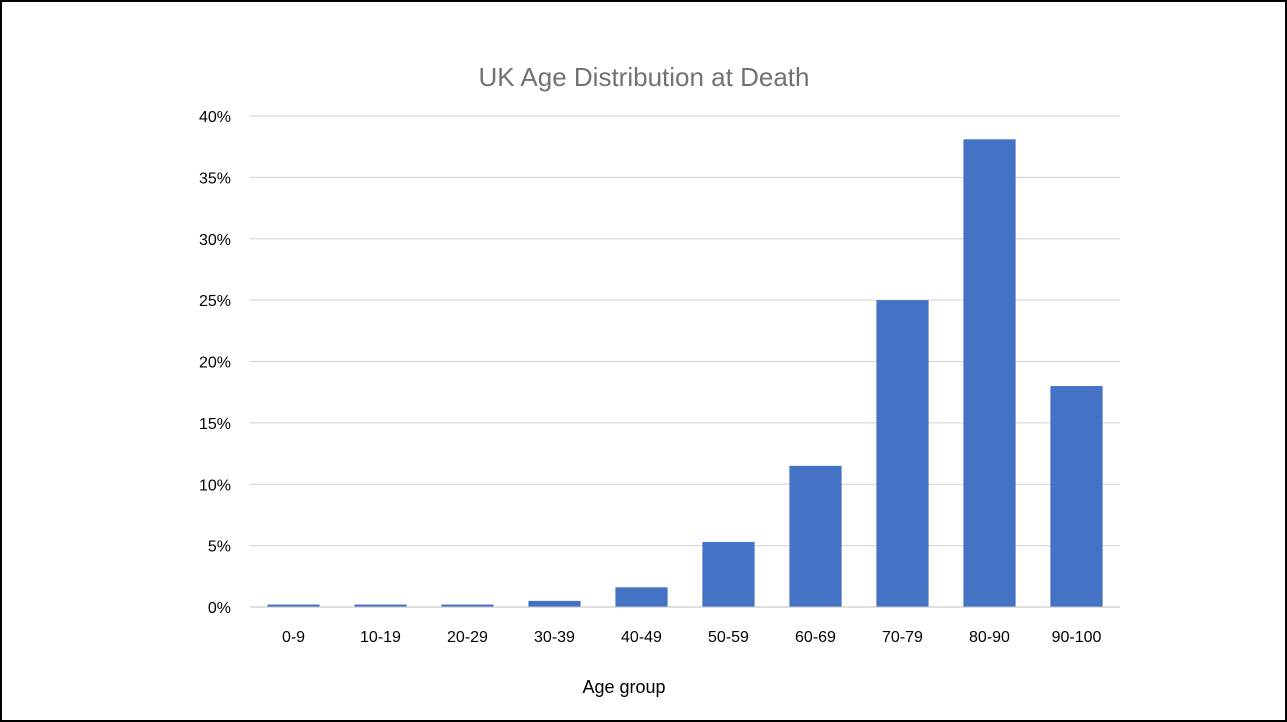  I want to click on x-axis-label: Age group, so click(623, 687).